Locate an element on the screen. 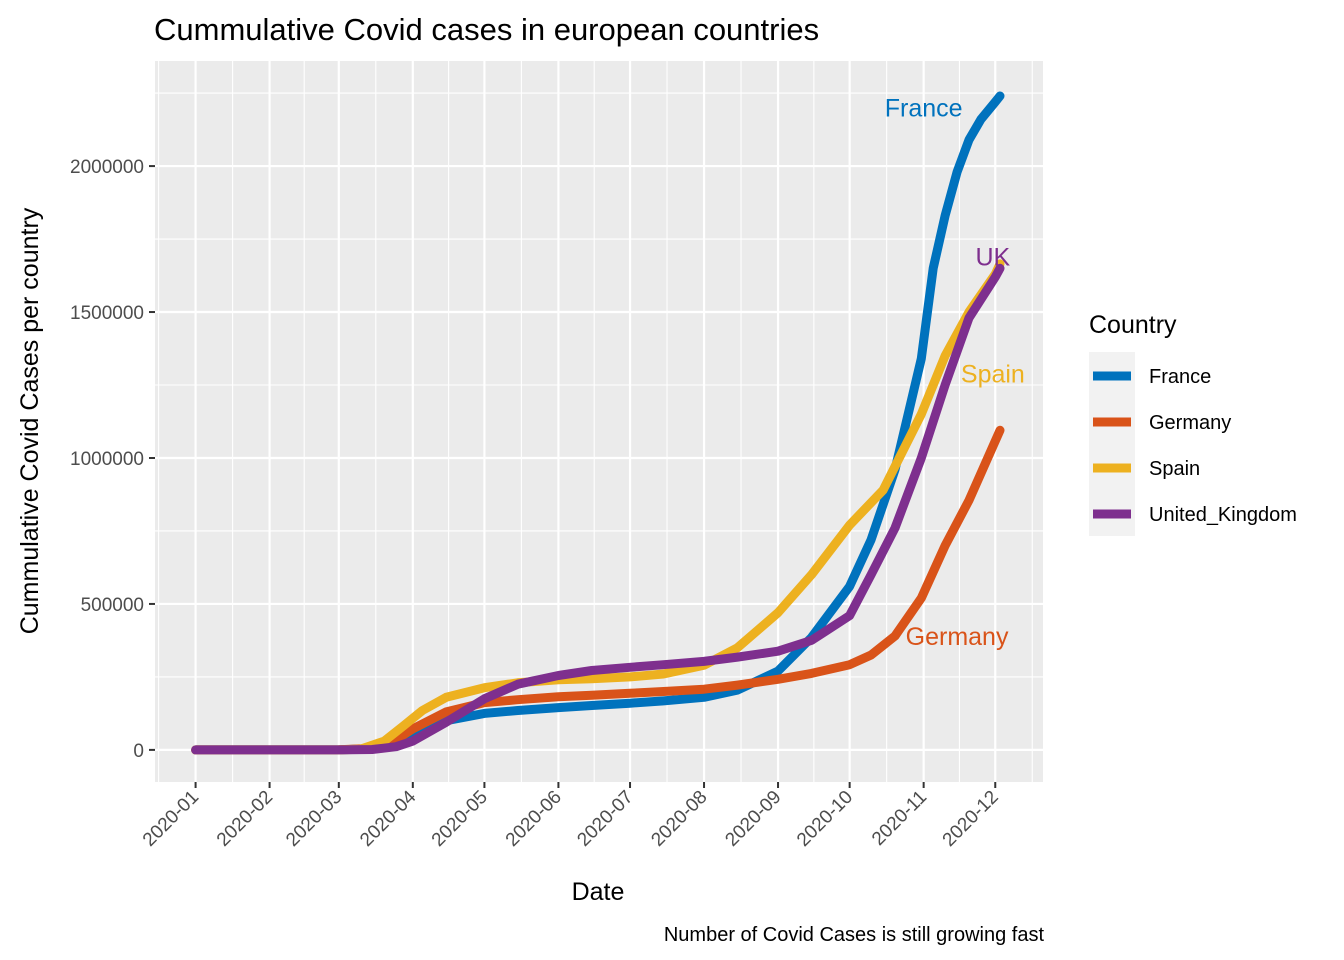 Image resolution: width=1344 pixels, height=960 pixels. x-tick-label: 2020-09 is located at coordinates (753, 819).